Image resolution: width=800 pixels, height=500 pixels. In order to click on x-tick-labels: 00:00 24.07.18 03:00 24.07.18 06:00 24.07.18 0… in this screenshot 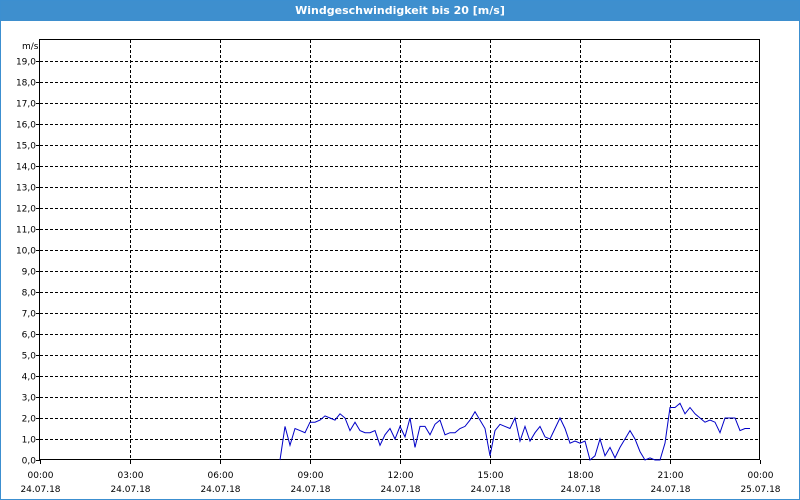, I will do `click(400, 483)`.